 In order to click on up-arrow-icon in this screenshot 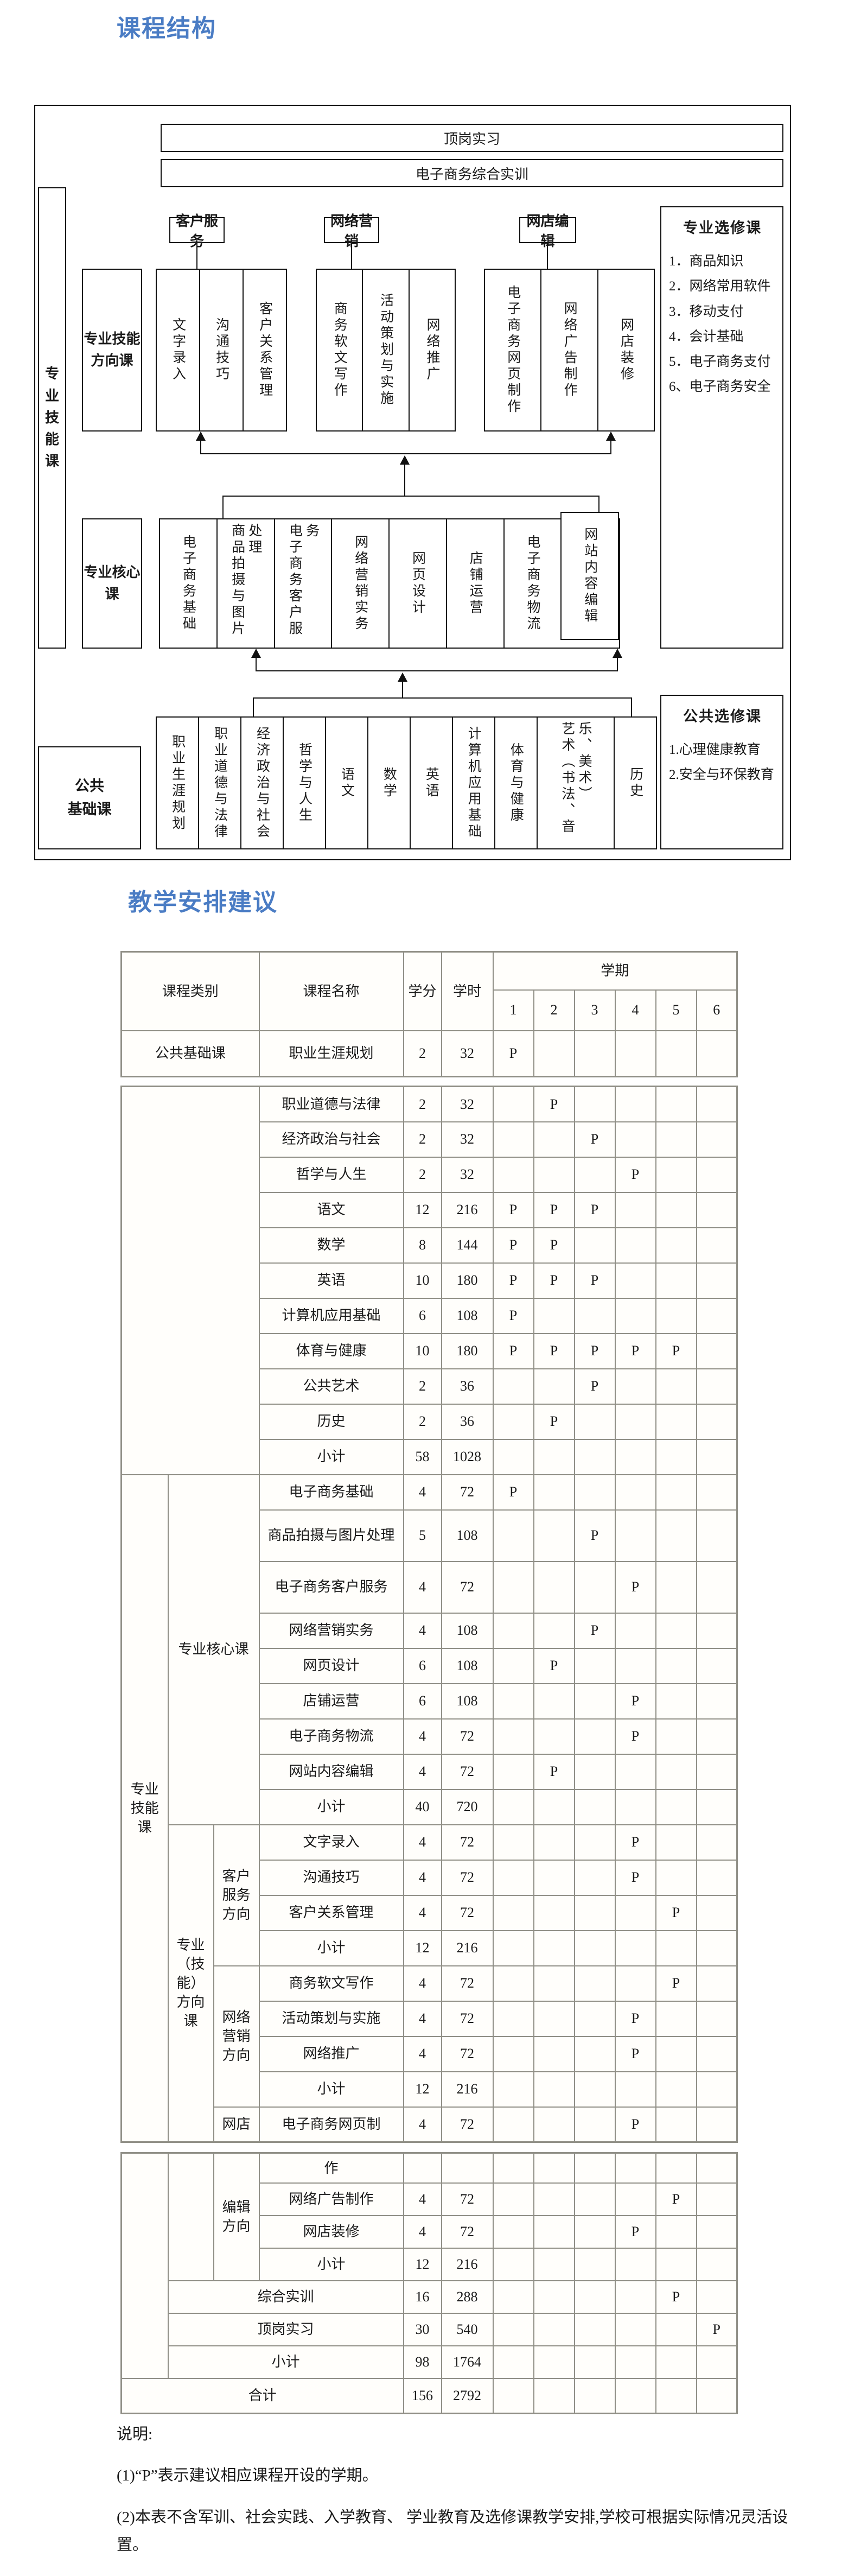, I will do `click(256, 654)`.